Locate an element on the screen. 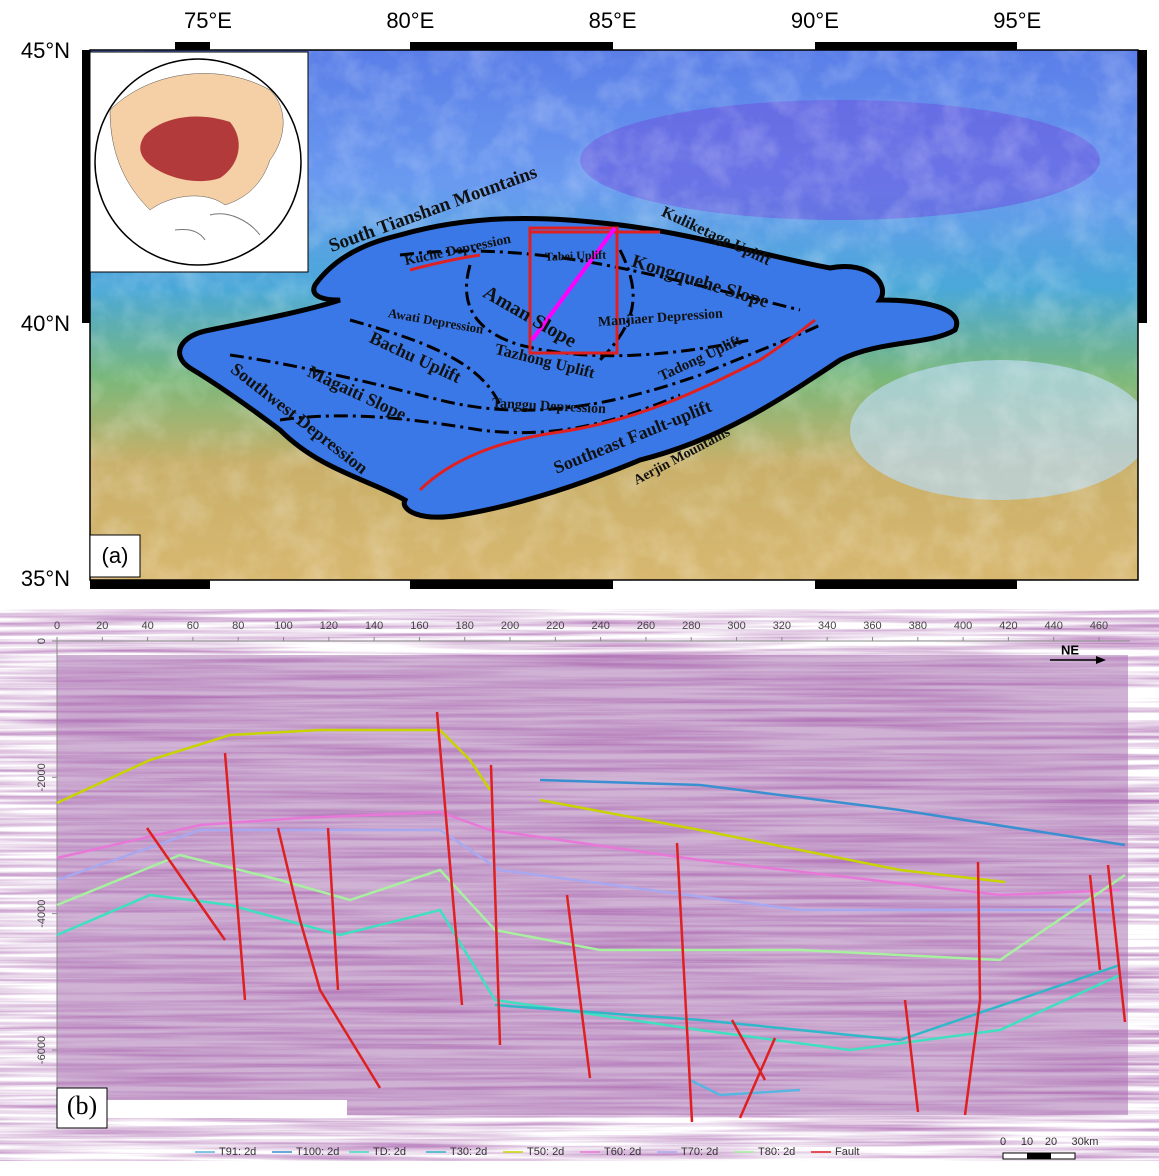 This screenshot has width=1159, height=1176. legend-label: T60: 2d is located at coordinates (622, 1152).